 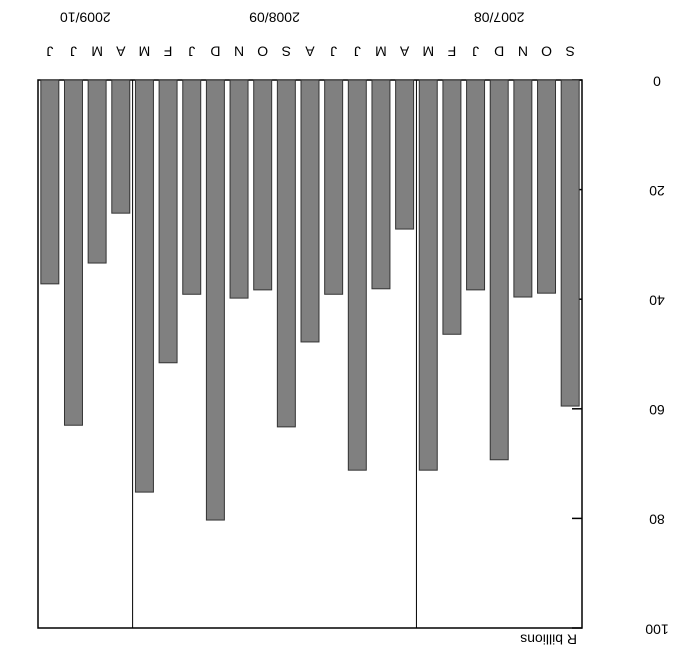 What do you see at coordinates (499, 17) in the screenshot?
I see `group-label: 2007/08` at bounding box center [499, 17].